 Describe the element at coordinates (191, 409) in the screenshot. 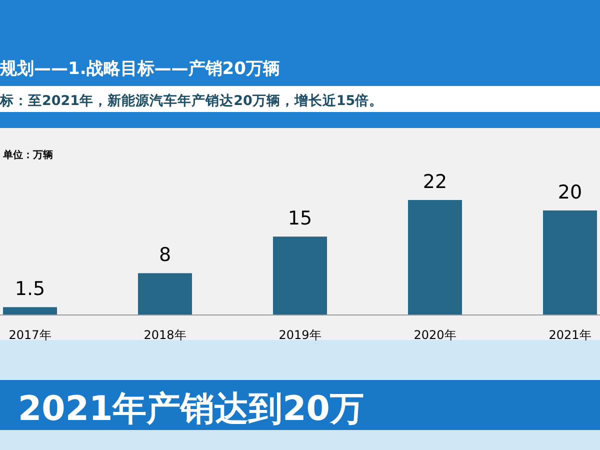

I see `text: 2021年产销达到20万` at that location.